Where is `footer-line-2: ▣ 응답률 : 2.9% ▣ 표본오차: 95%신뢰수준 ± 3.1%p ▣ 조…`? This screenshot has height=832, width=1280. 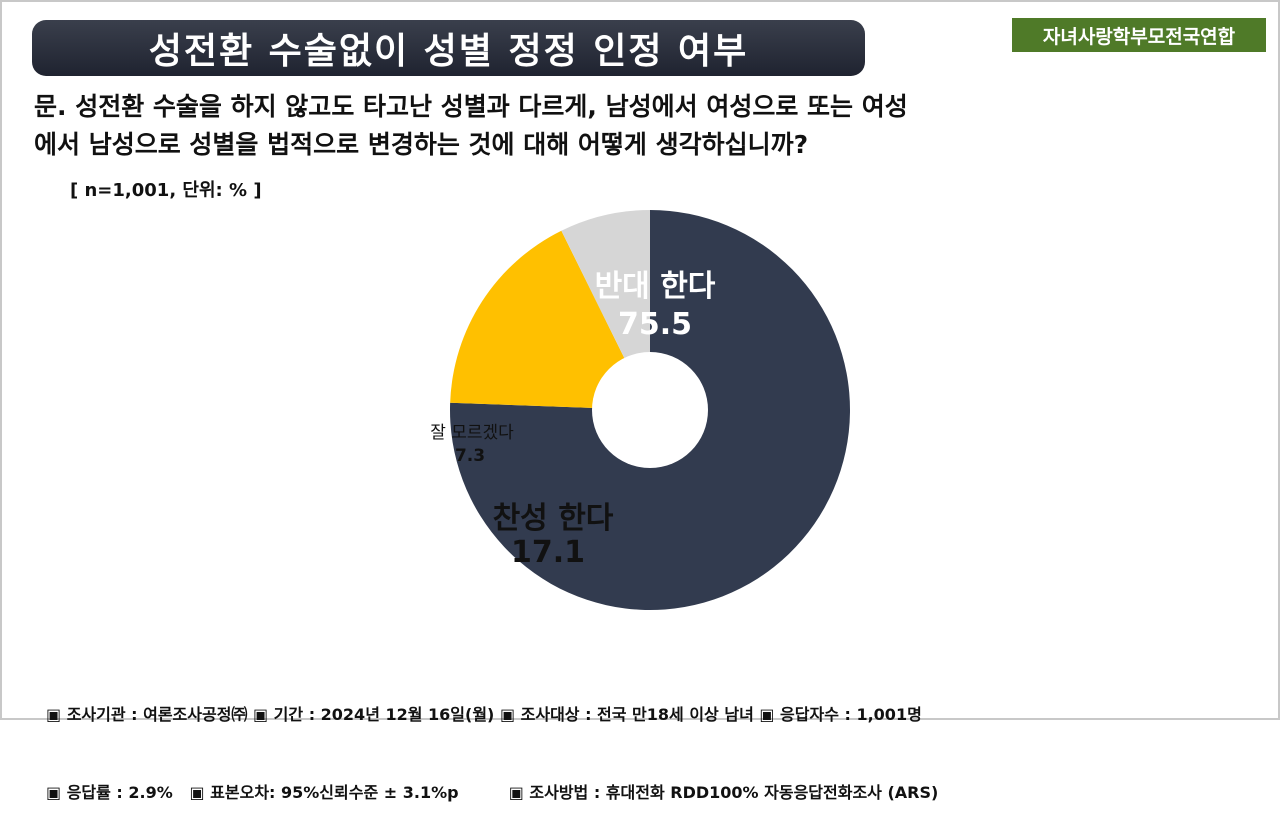 footer-line-2: ▣ 응답률 : 2.9% ▣ 표본오차: 95%신뢰수준 ± 3.1%p ▣ 조… is located at coordinates (492, 792).